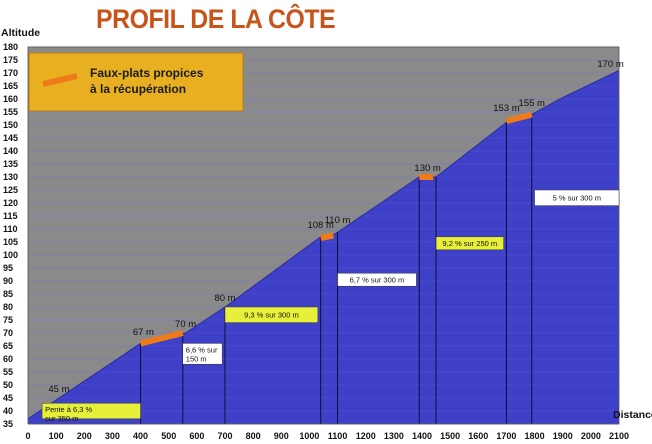 The image size is (652, 444). What do you see at coordinates (58, 389) in the screenshot?
I see `altitude-label: 45 m` at bounding box center [58, 389].